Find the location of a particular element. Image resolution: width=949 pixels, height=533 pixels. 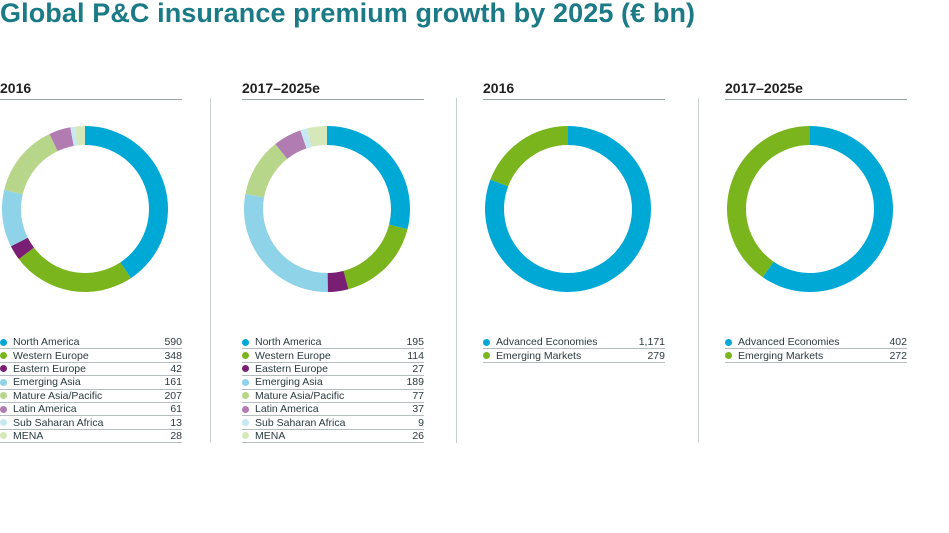

legend-item-north-america: North America 590 is located at coordinates (91, 343).